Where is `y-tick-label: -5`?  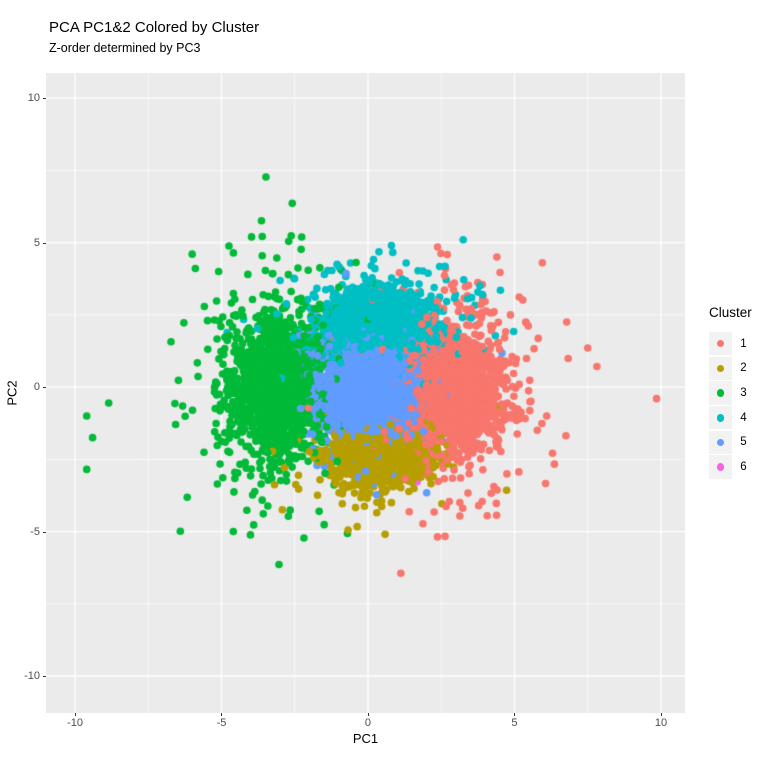 y-tick-label: -5 is located at coordinates (35, 531).